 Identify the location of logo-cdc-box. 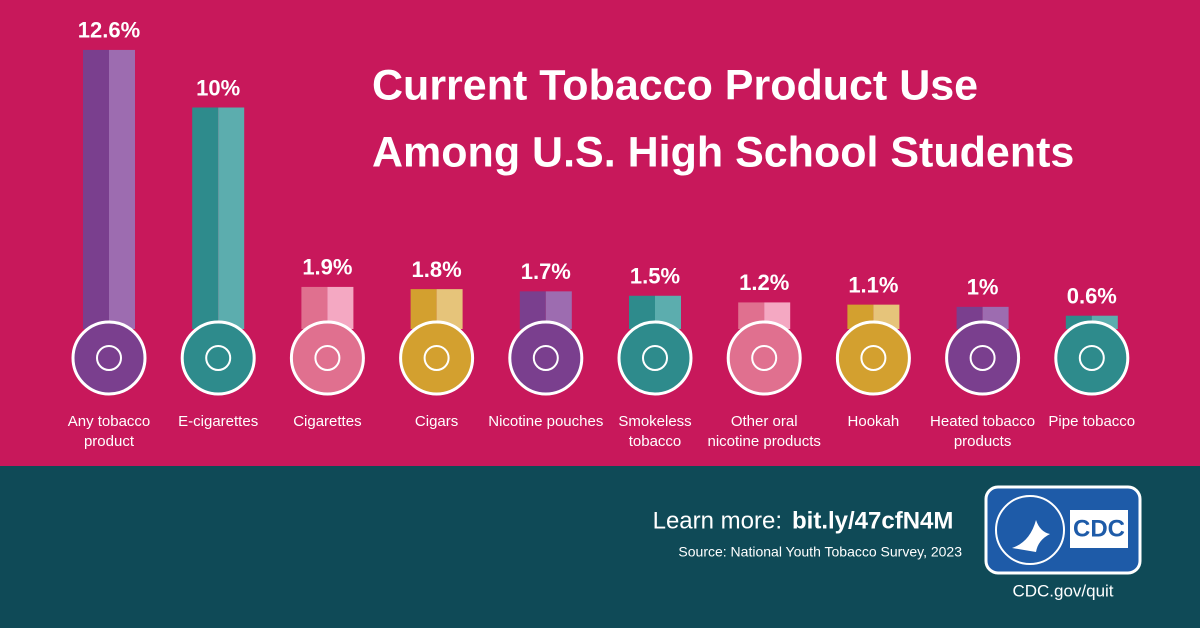
(1099, 529).